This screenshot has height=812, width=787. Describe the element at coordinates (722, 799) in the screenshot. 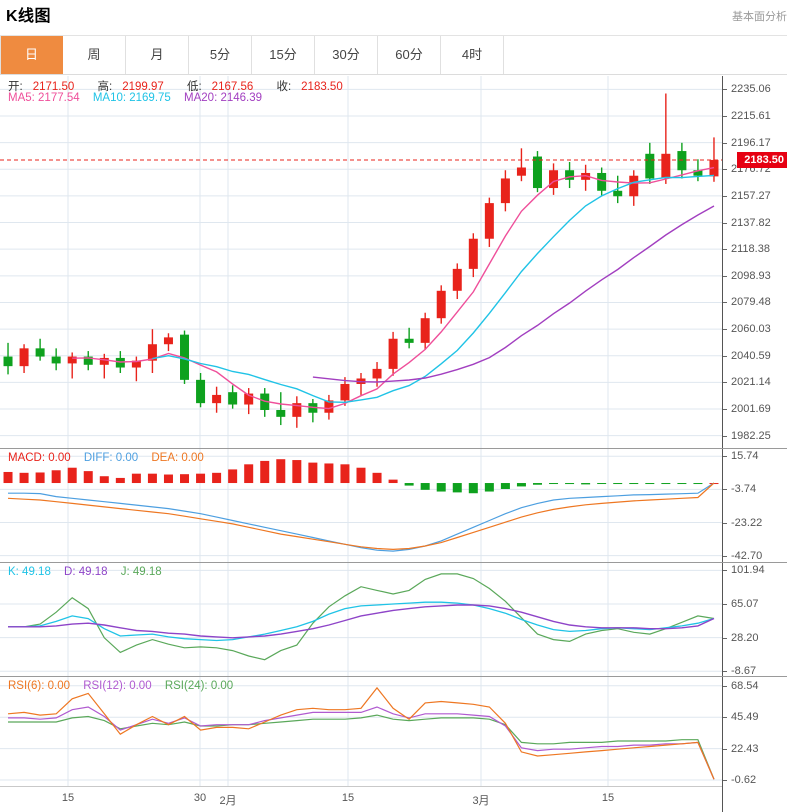

I see `x-axis-right-border` at that location.